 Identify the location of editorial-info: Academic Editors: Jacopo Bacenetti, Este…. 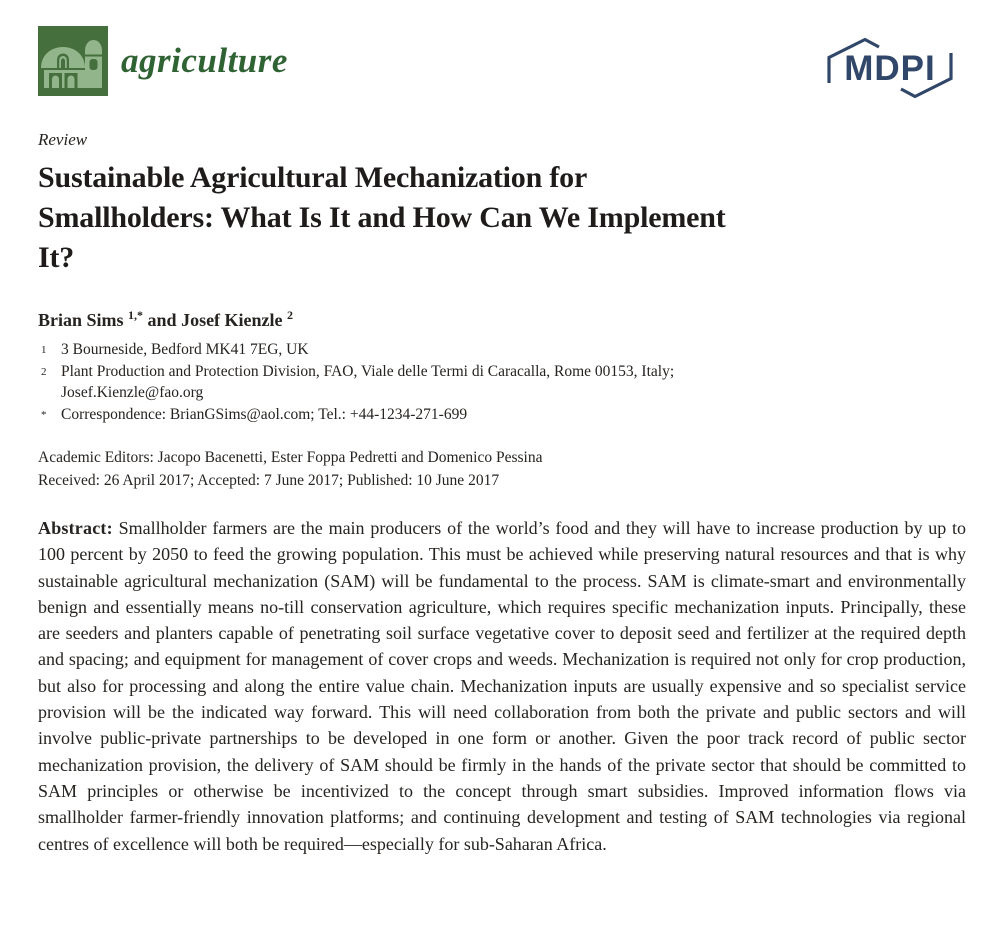
(502, 469).